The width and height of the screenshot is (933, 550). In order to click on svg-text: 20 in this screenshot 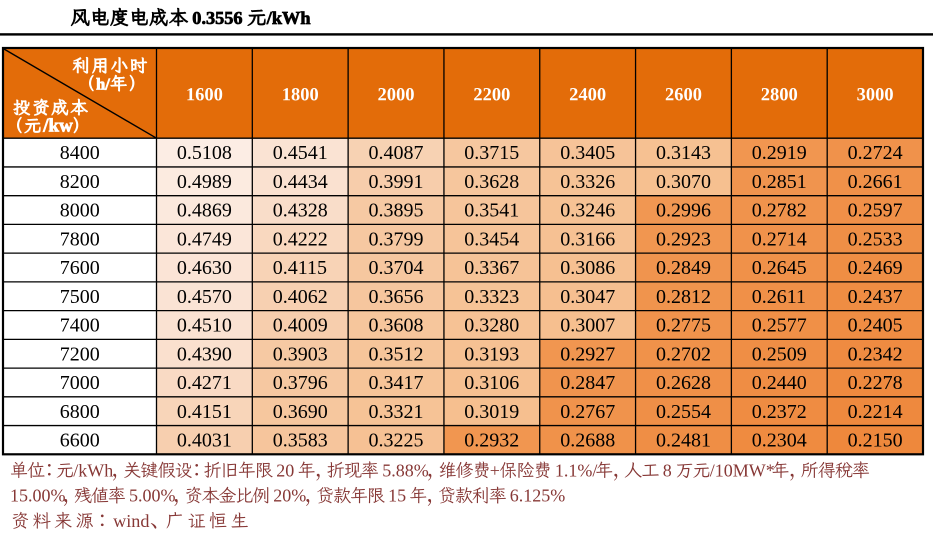, I will do `click(285, 470)`.